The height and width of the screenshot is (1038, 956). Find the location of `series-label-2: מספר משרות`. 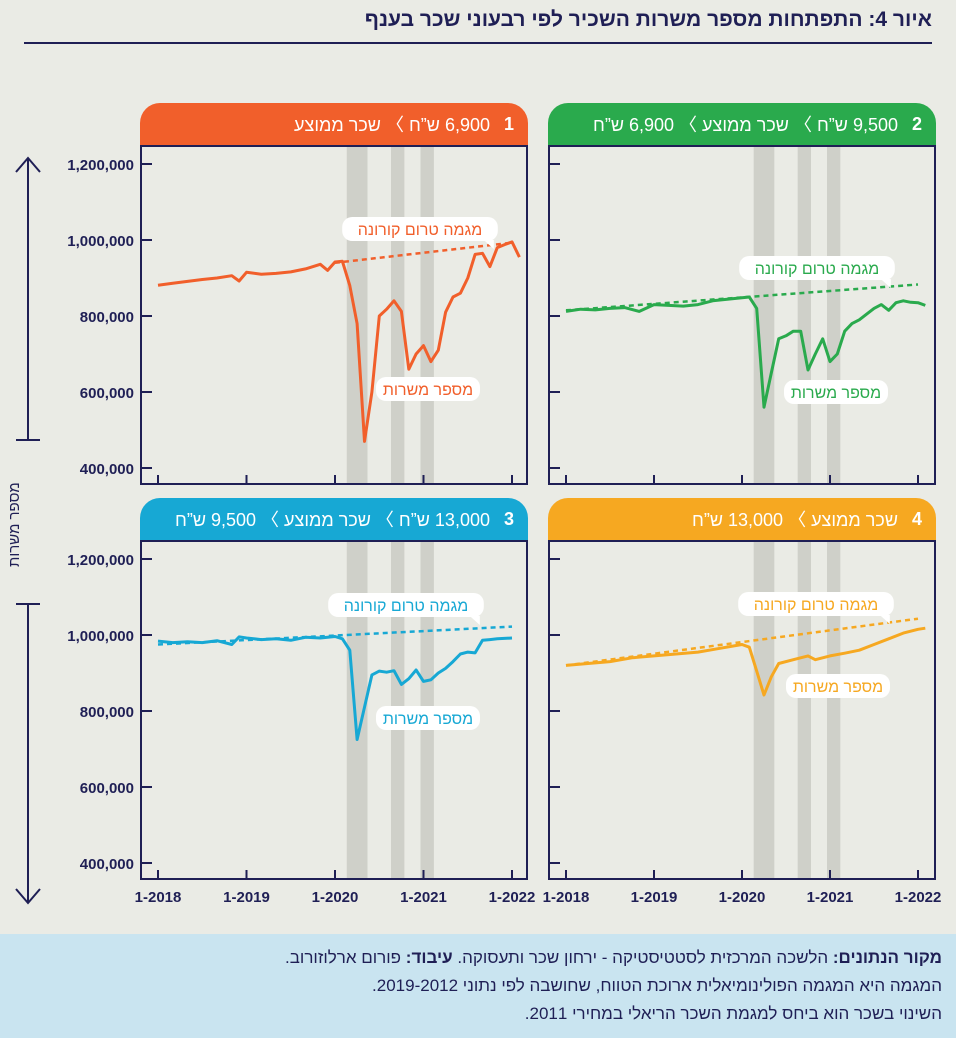

series-label-2: מספר משרות is located at coordinates (836, 392).